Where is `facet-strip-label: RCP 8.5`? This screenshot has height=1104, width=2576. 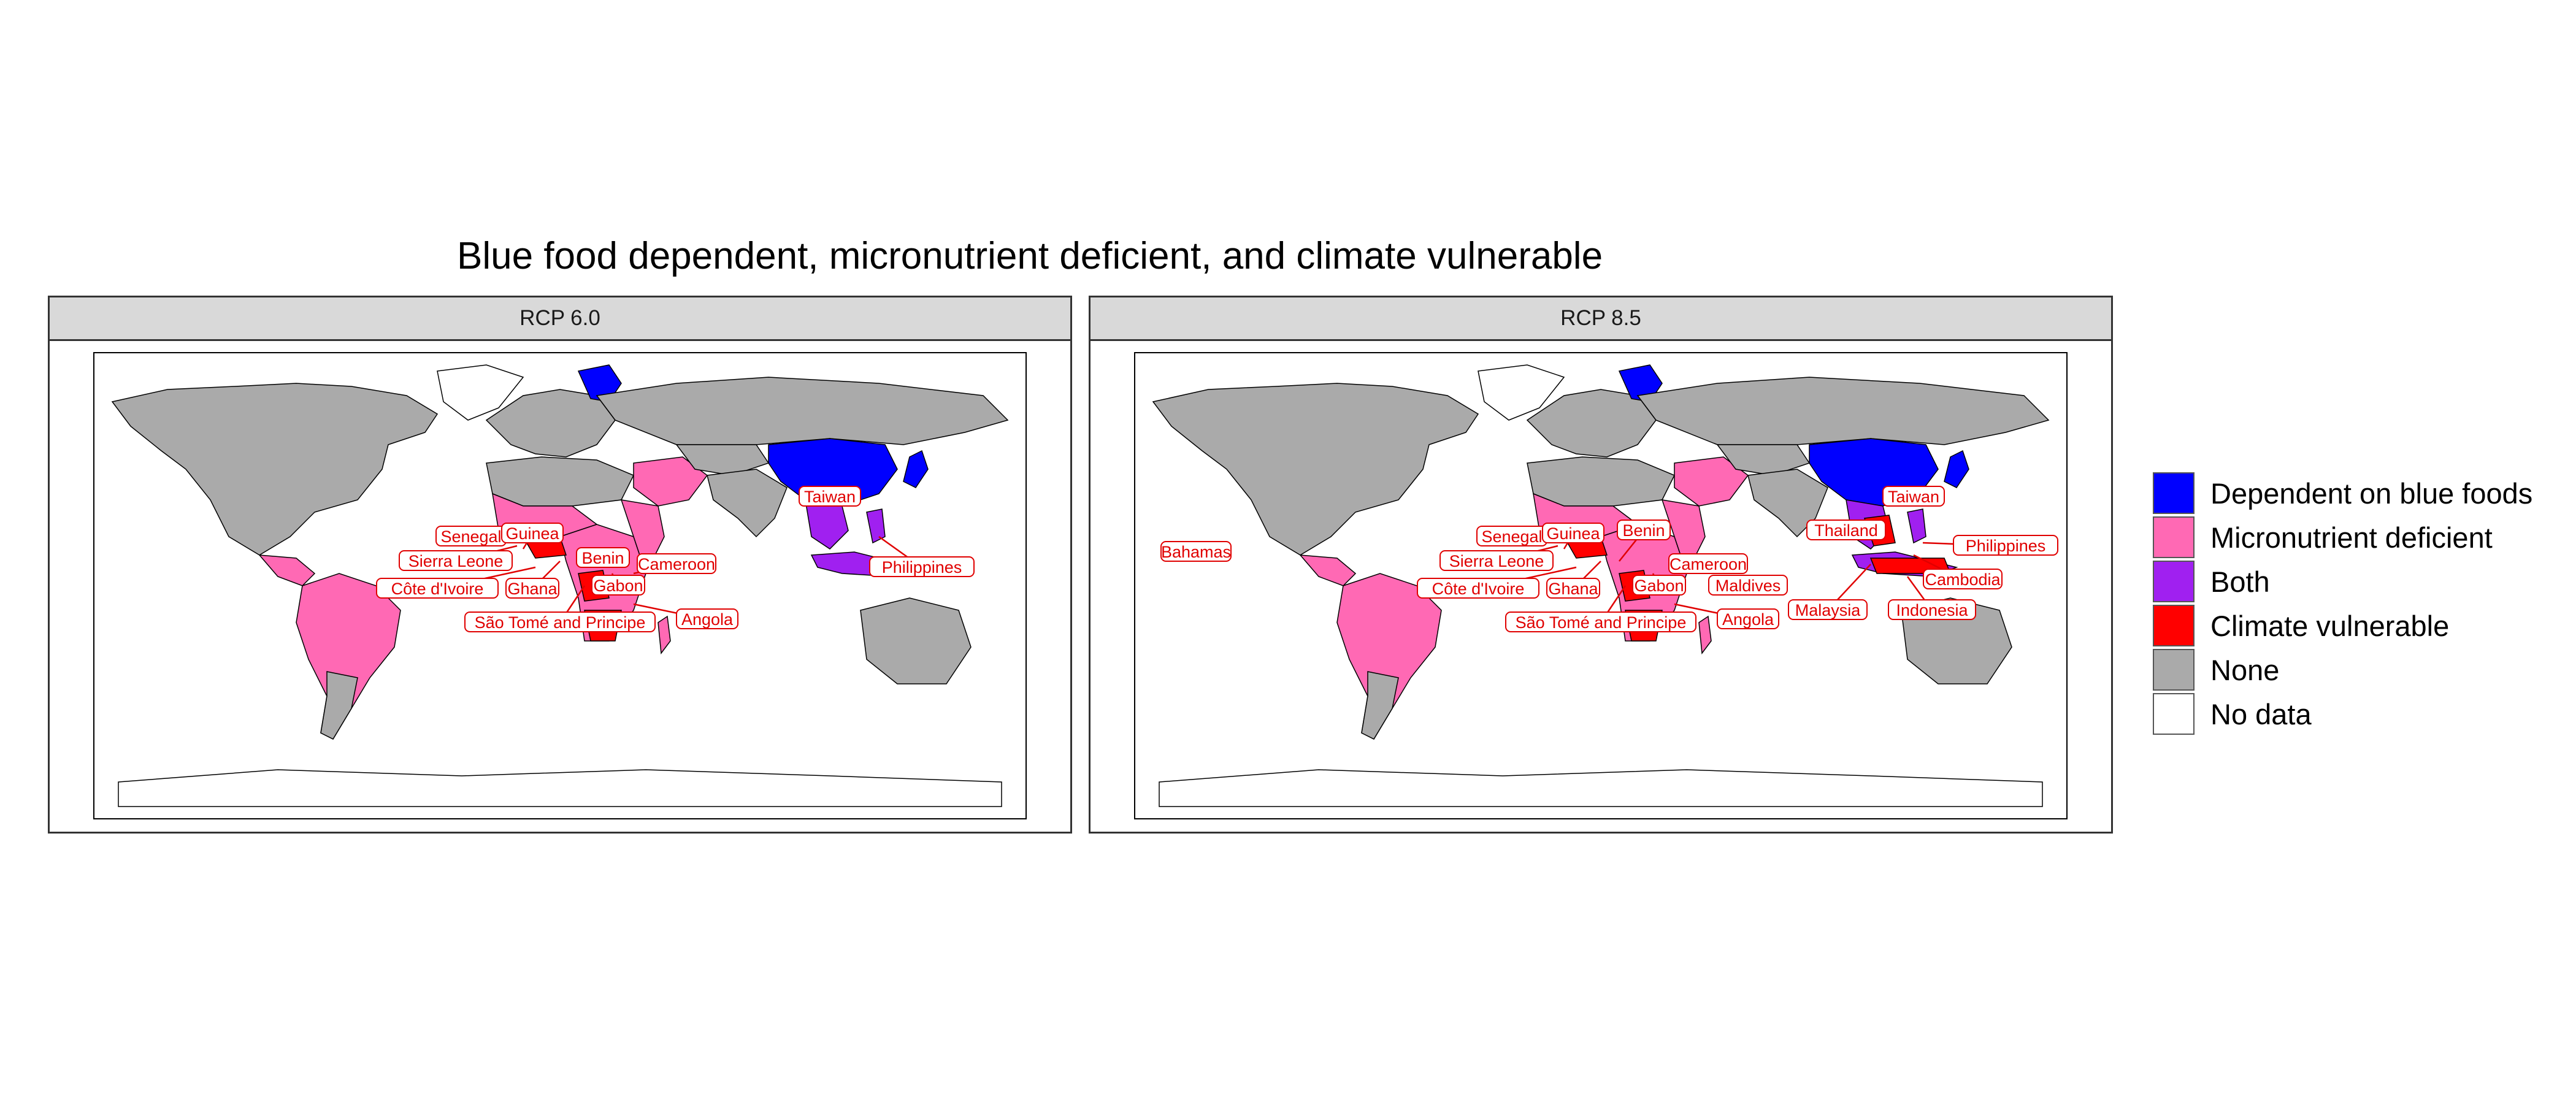
facet-strip-label: RCP 8.5 is located at coordinates (1600, 318).